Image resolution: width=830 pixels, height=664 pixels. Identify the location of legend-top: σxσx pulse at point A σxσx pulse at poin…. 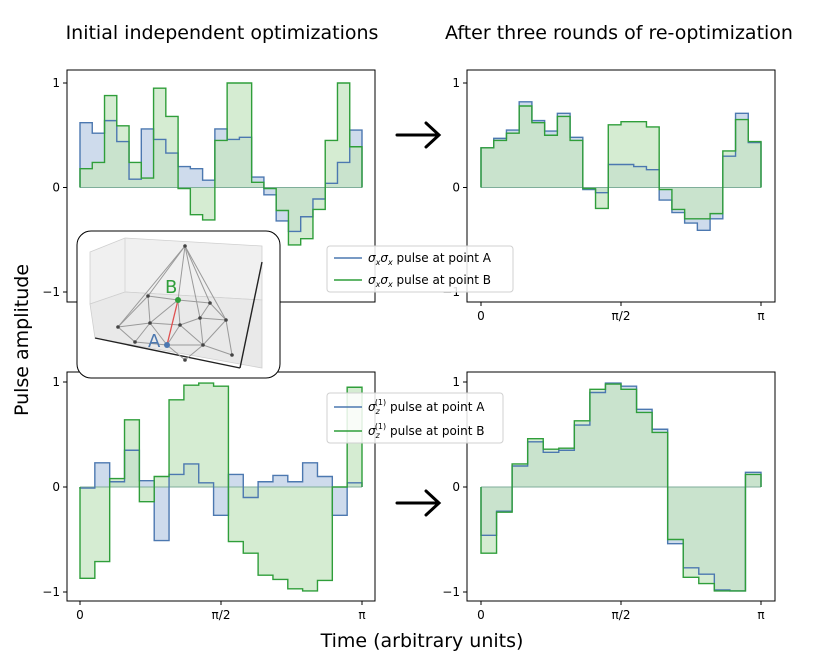
(420, 269).